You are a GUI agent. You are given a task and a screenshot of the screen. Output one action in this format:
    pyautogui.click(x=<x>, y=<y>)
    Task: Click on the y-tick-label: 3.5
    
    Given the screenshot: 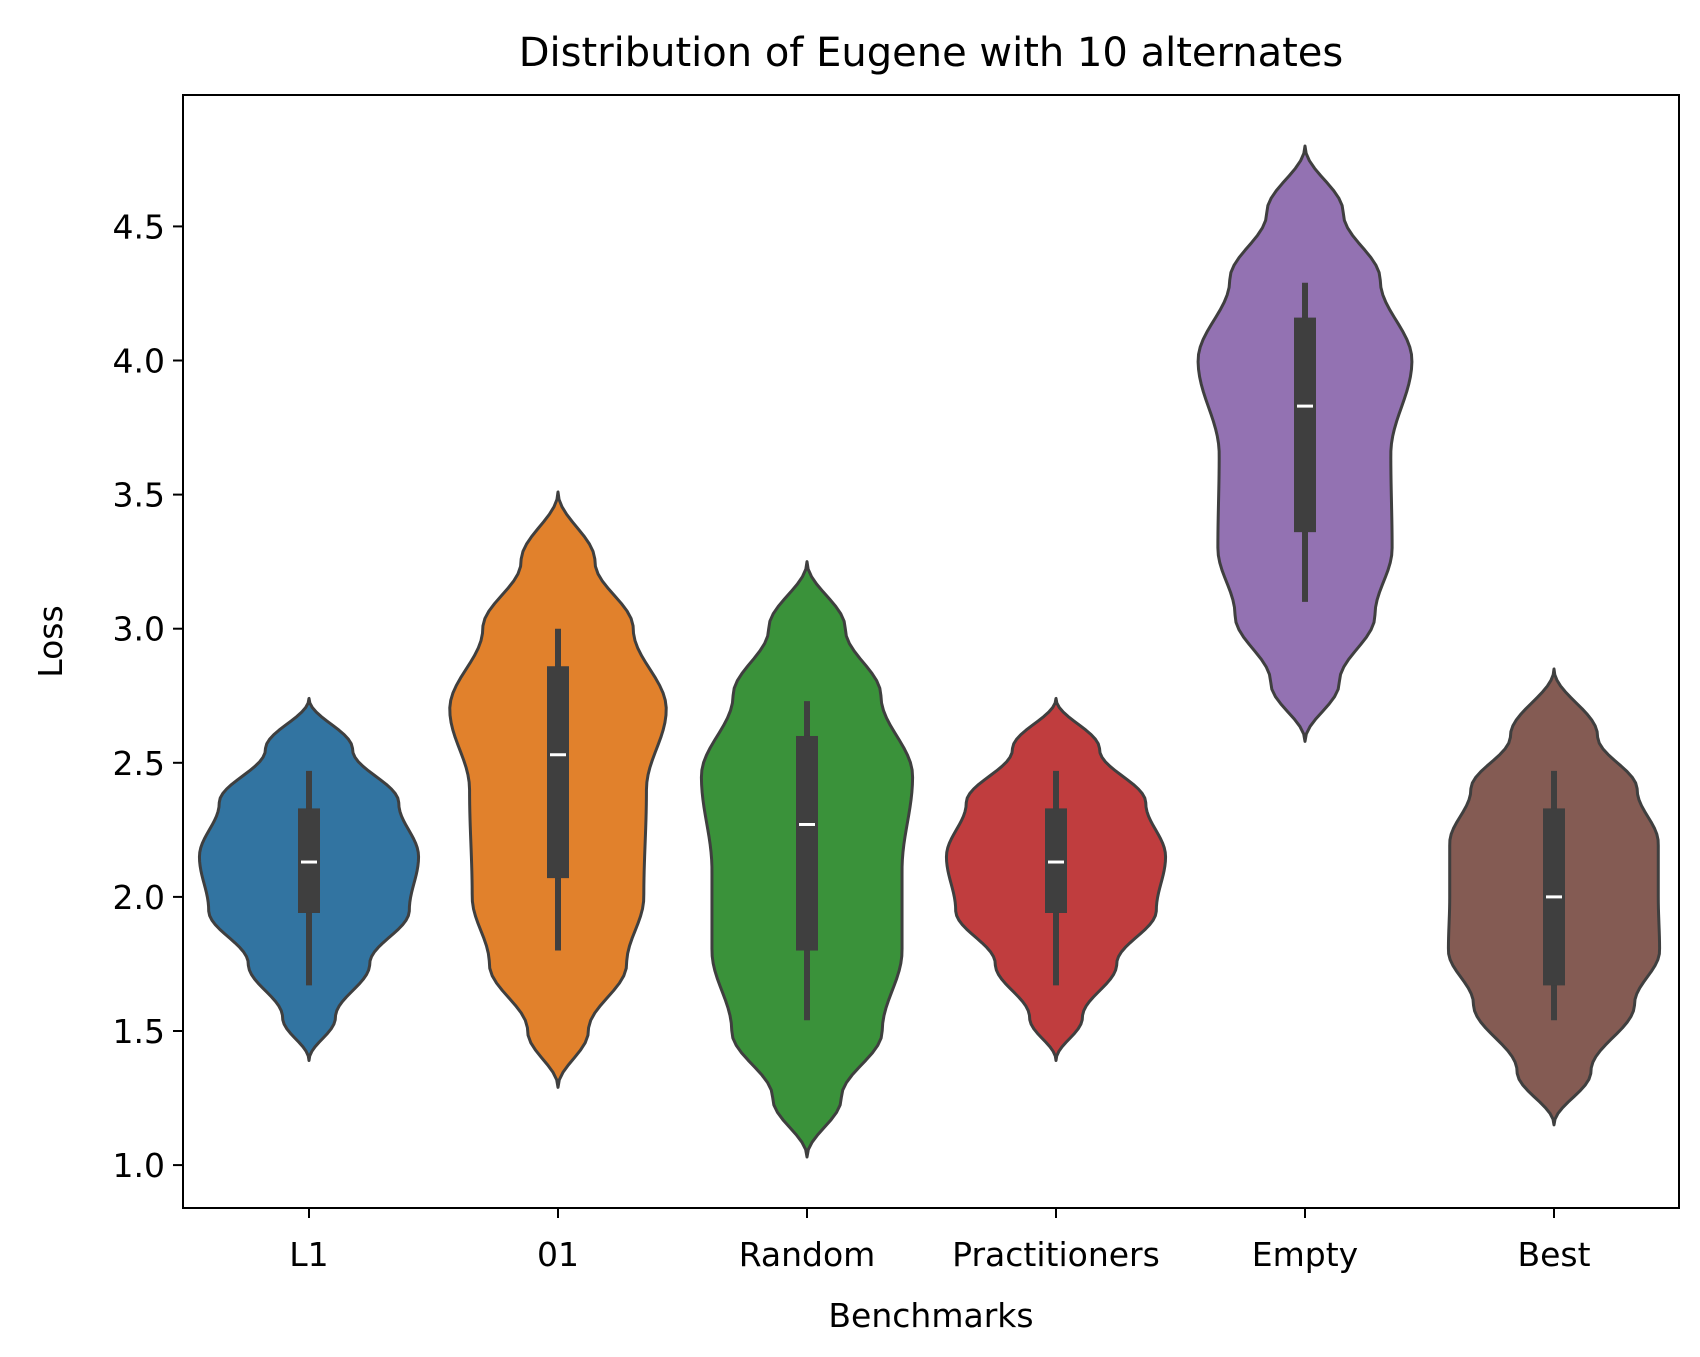 What is the action you would take?
    pyautogui.click(x=139, y=495)
    